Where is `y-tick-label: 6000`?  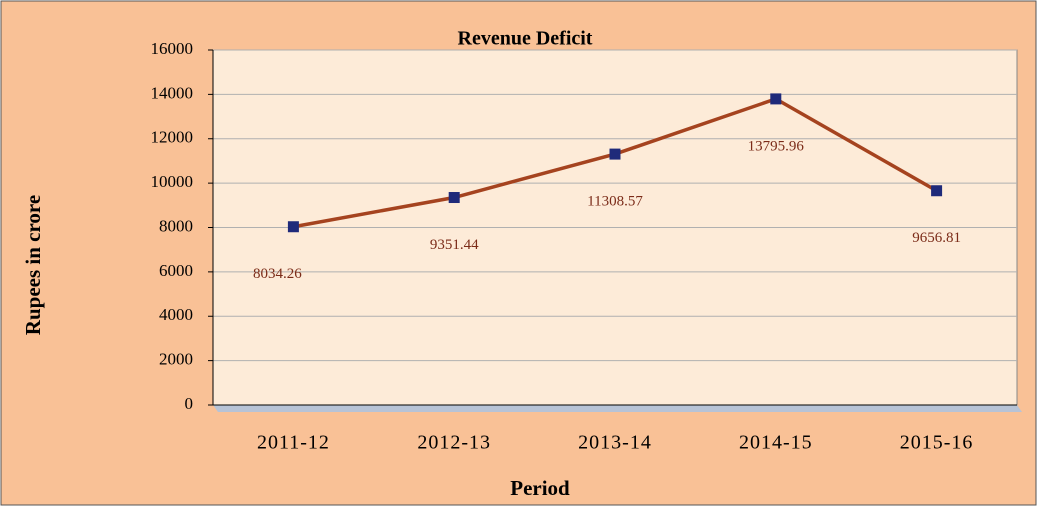 y-tick-label: 6000 is located at coordinates (176, 270).